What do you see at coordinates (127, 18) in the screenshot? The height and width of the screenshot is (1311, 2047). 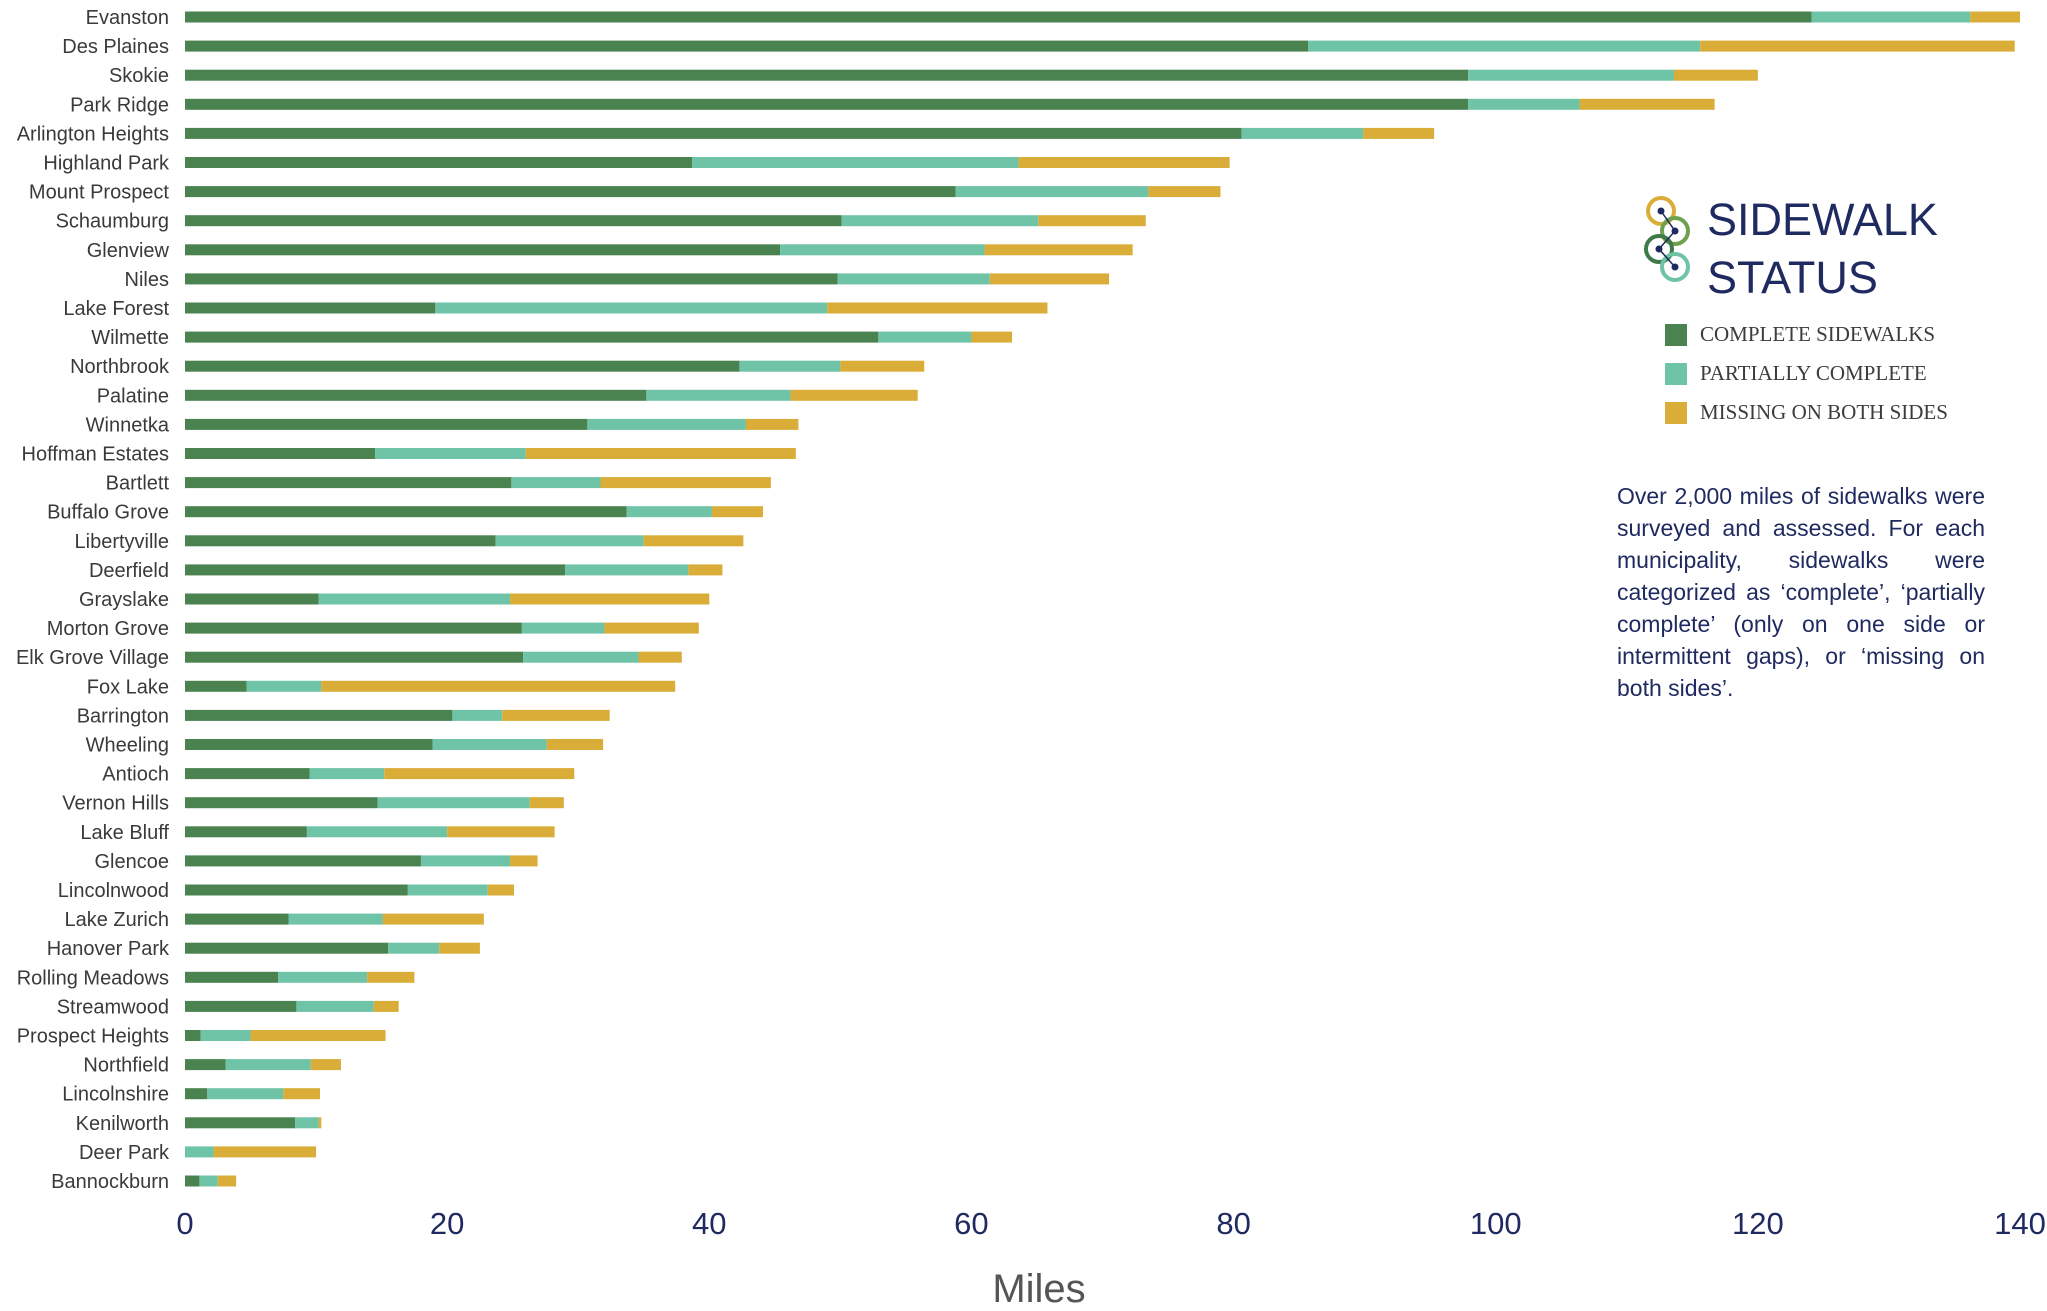 I see `category-label: Evanston` at bounding box center [127, 18].